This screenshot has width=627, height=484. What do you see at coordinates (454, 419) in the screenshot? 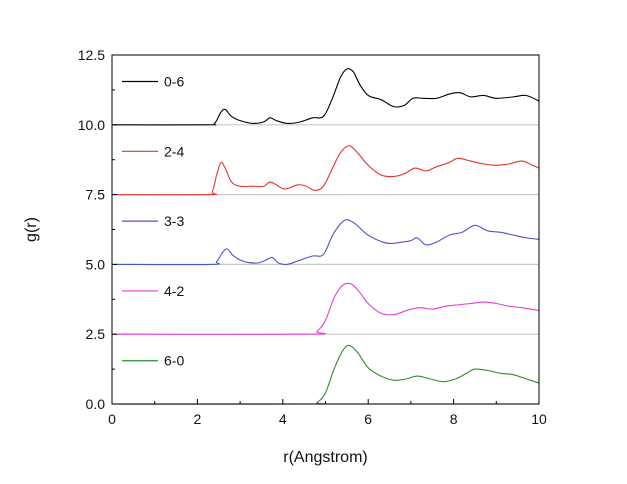
I see `x-tick-label: 8` at bounding box center [454, 419].